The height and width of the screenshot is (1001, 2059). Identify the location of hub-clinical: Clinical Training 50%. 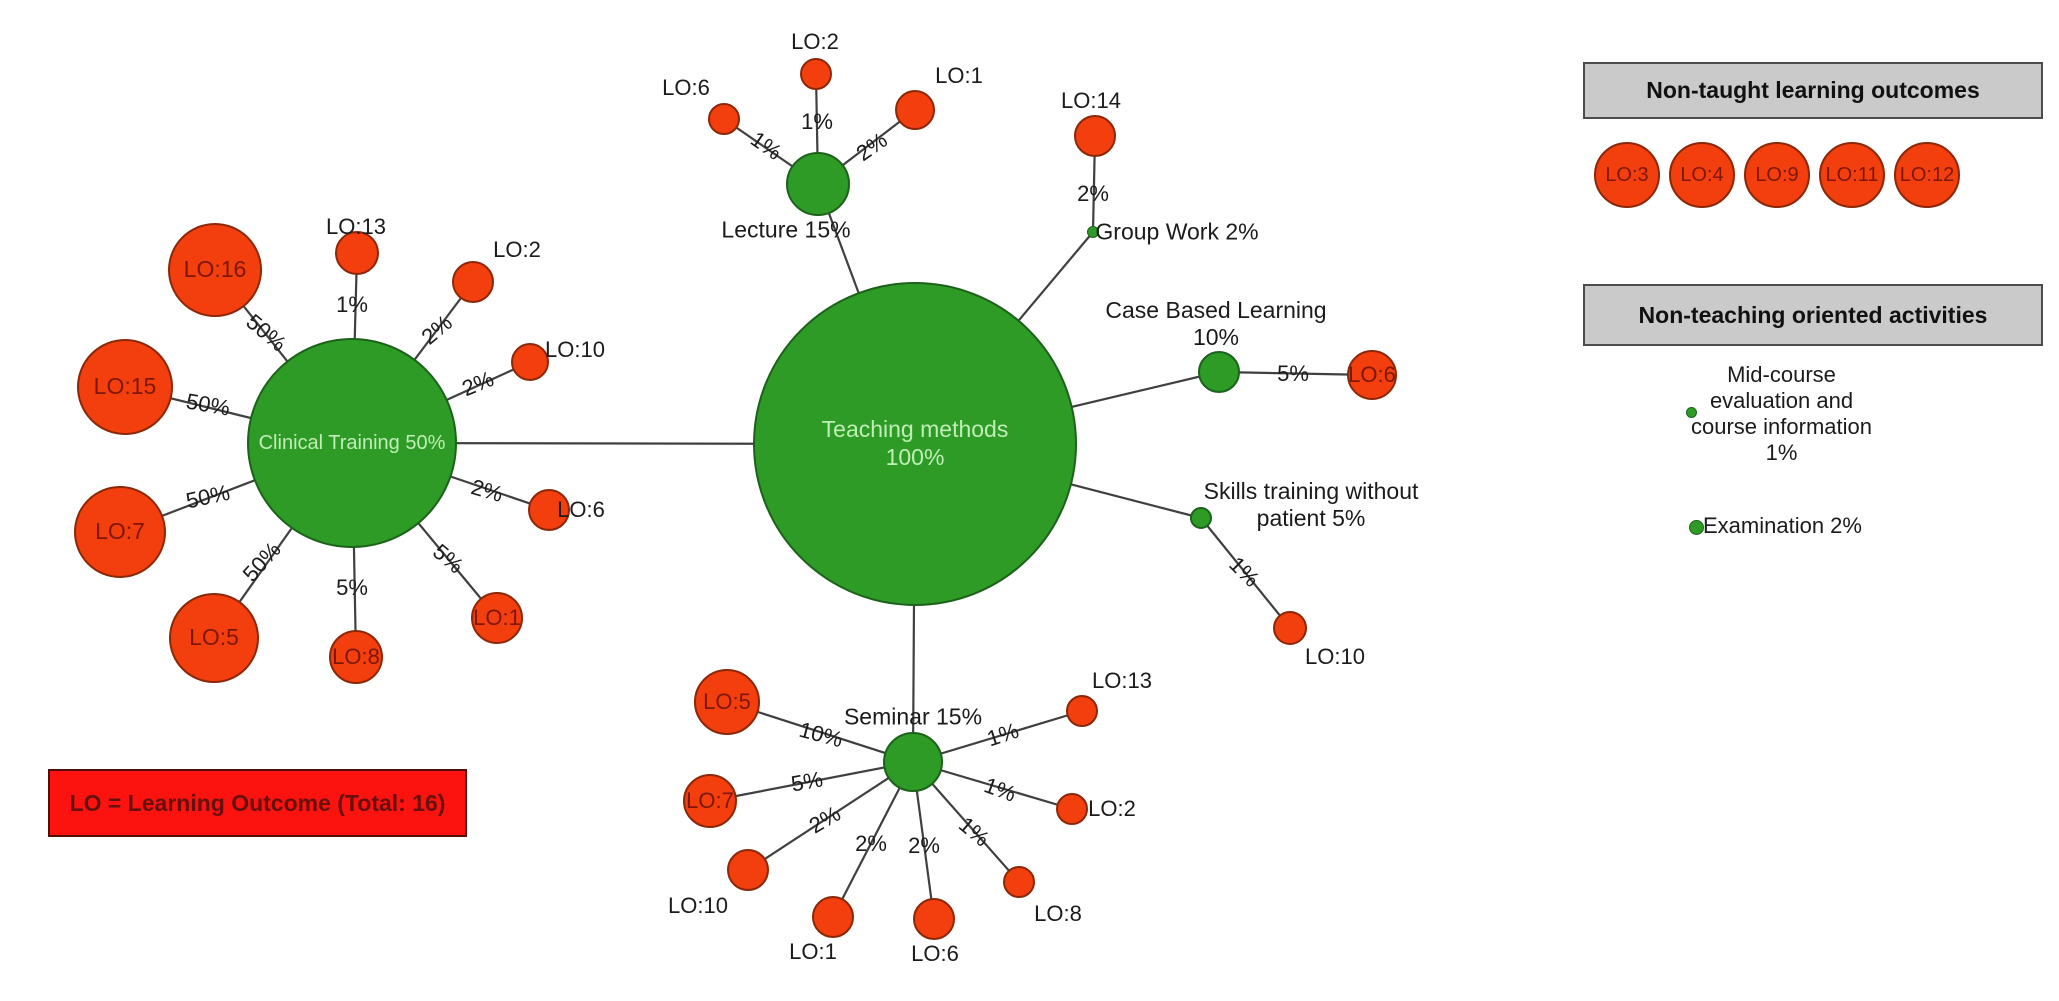
(352, 443).